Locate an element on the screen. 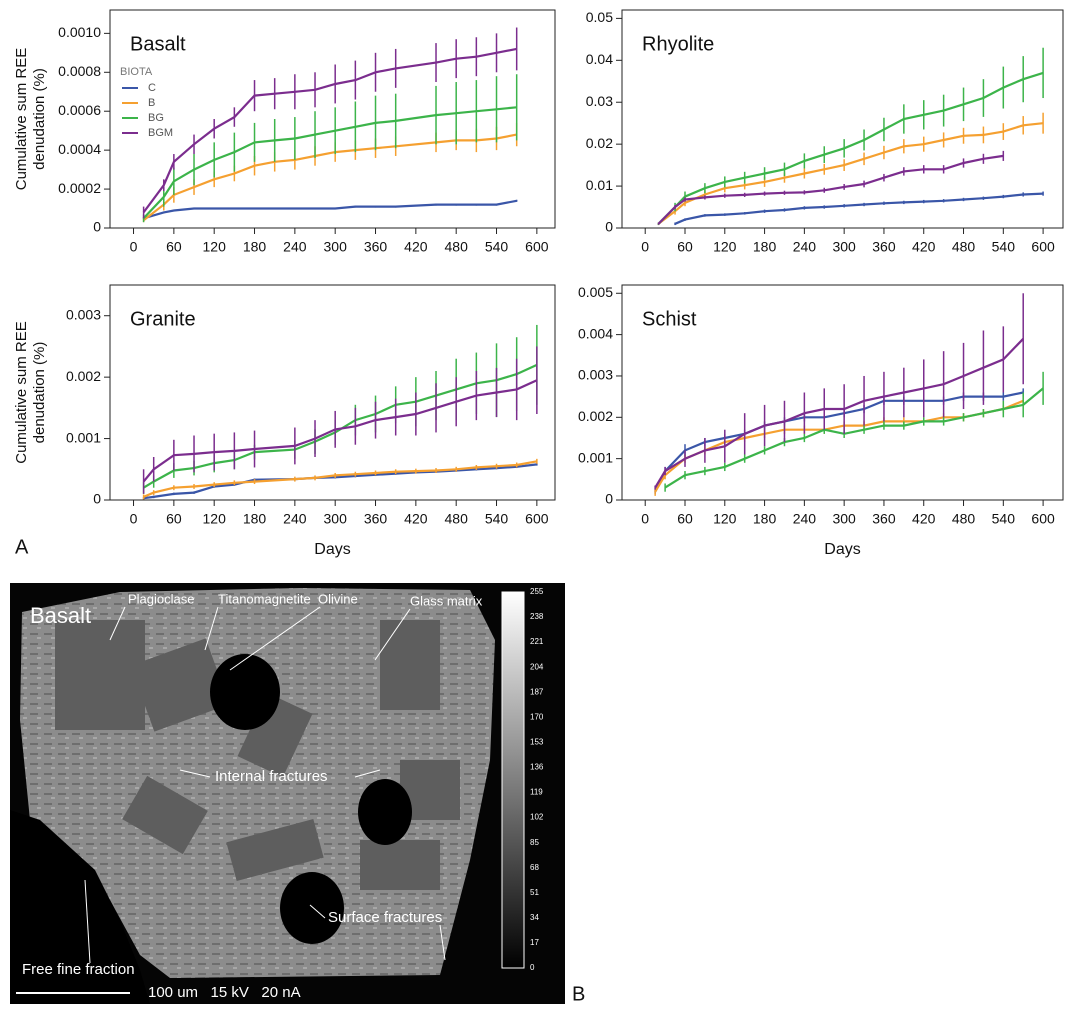  chart-title: Basalt is located at coordinates (158, 44).